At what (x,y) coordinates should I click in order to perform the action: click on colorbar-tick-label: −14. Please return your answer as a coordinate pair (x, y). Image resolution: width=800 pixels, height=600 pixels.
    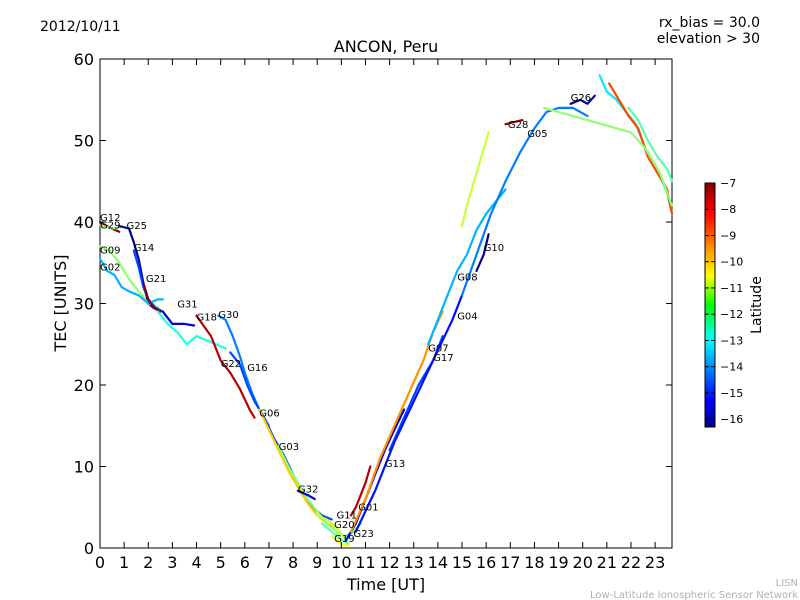
    Looking at the image, I should click on (731, 367).